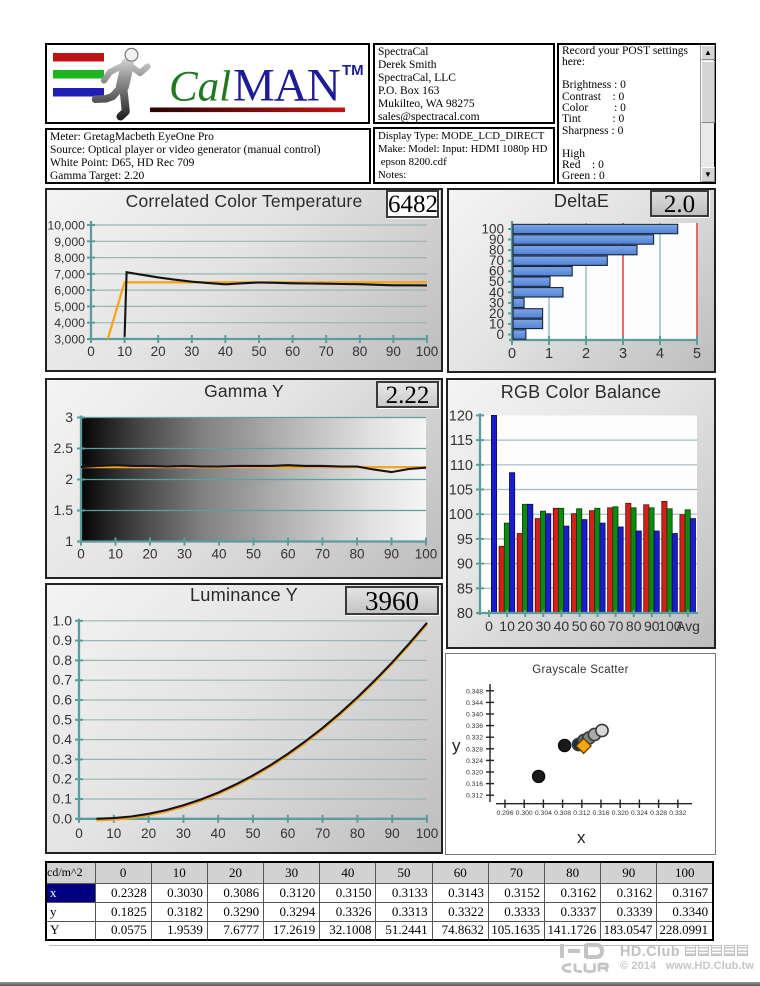 Image resolution: width=760 pixels, height=986 pixels. What do you see at coordinates (461, 466) in the screenshot?
I see `svg-text: 110` at bounding box center [461, 466].